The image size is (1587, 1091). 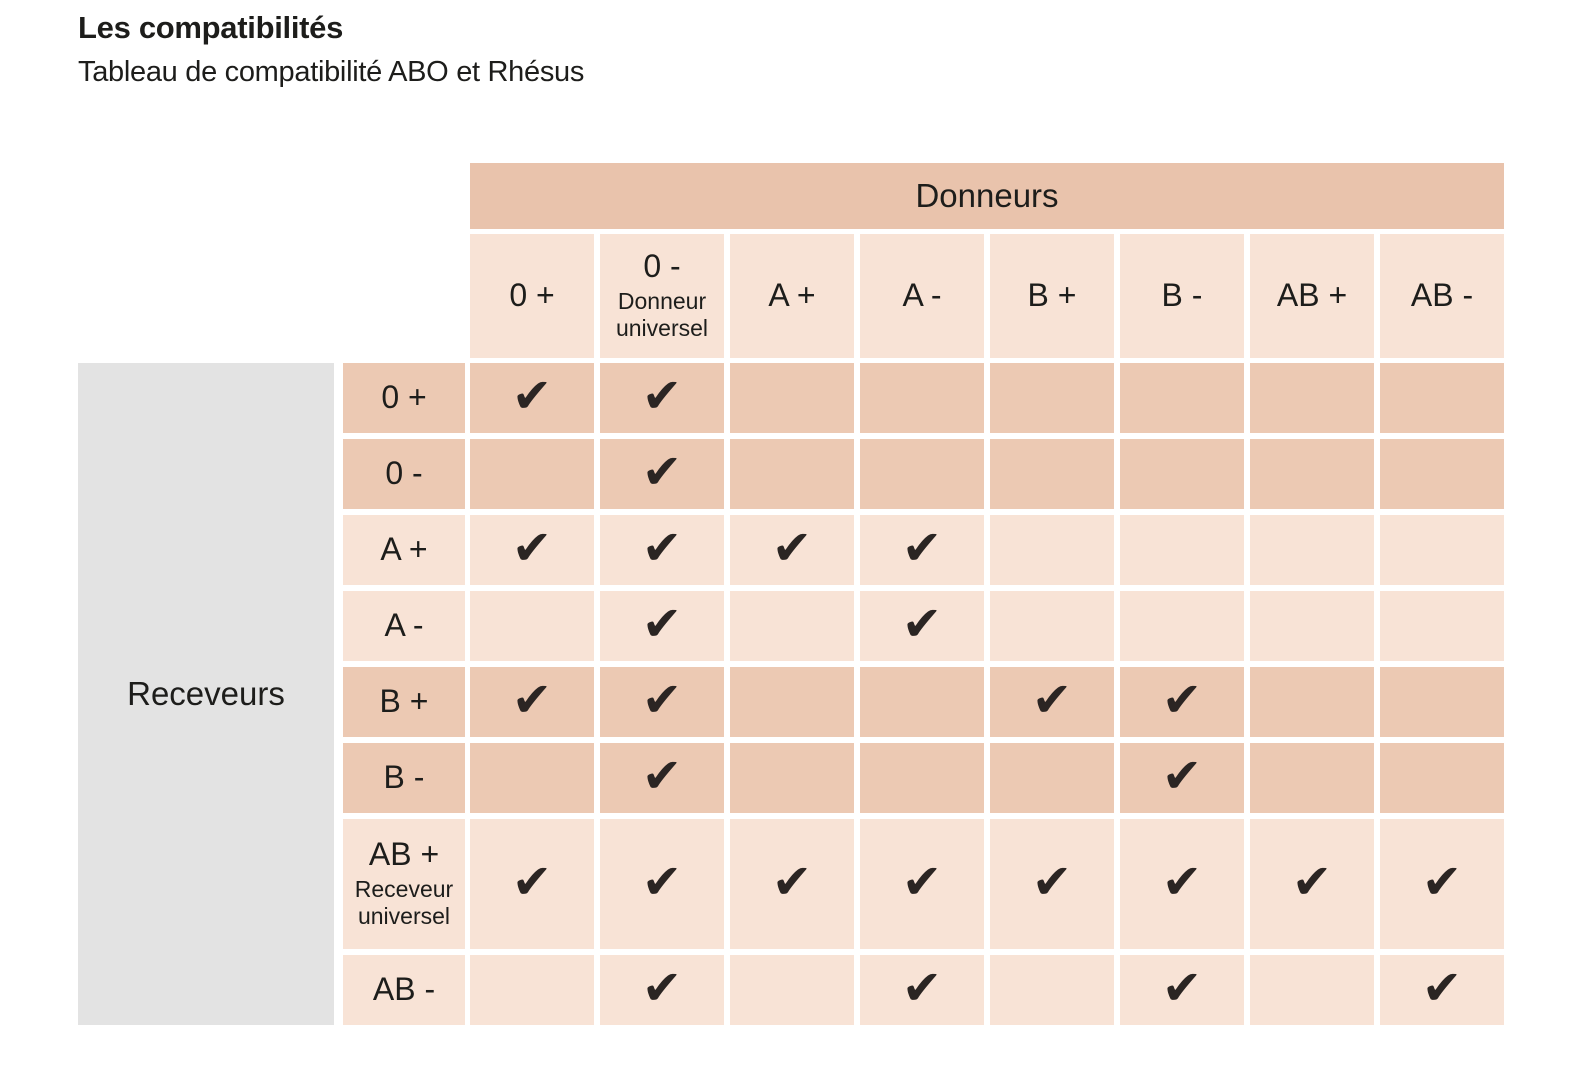 What do you see at coordinates (211, 27) in the screenshot?
I see `page-title: Les compatibilités` at bounding box center [211, 27].